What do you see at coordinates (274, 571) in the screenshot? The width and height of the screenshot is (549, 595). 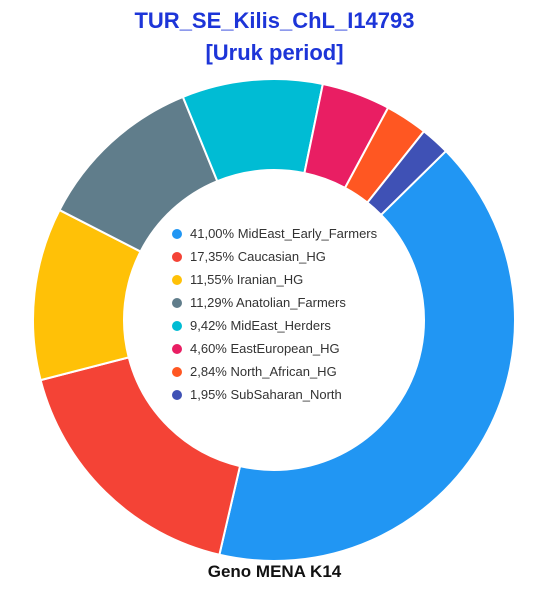 I see `chart-footer: Geno MENA K14` at bounding box center [274, 571].